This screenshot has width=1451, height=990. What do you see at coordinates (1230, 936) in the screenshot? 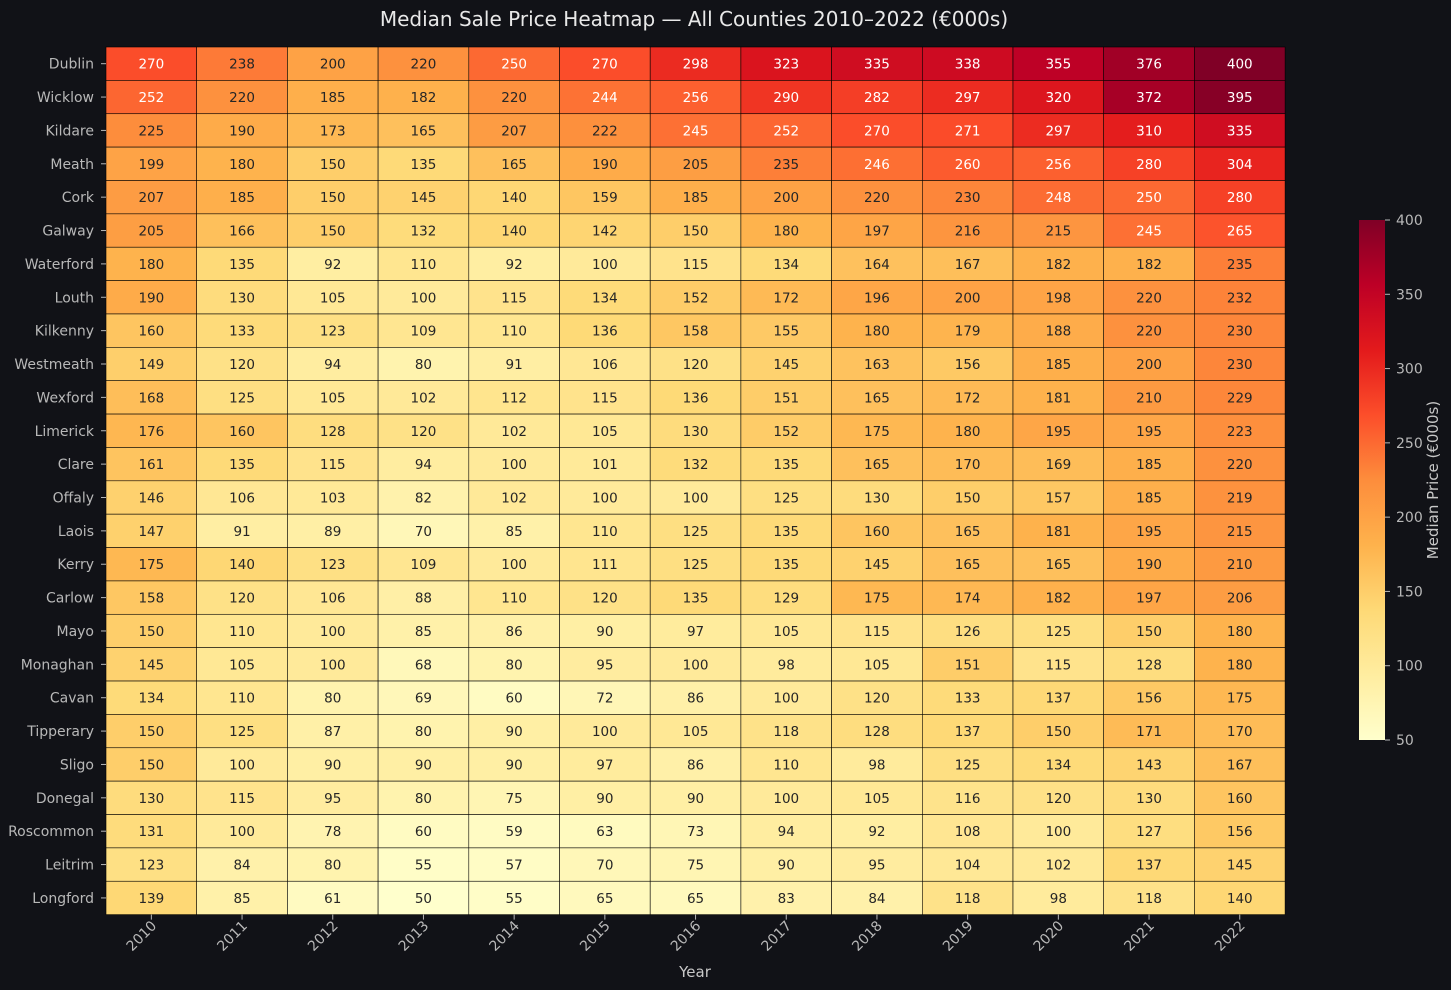
I see `x-tick-label: 2022` at bounding box center [1230, 936].